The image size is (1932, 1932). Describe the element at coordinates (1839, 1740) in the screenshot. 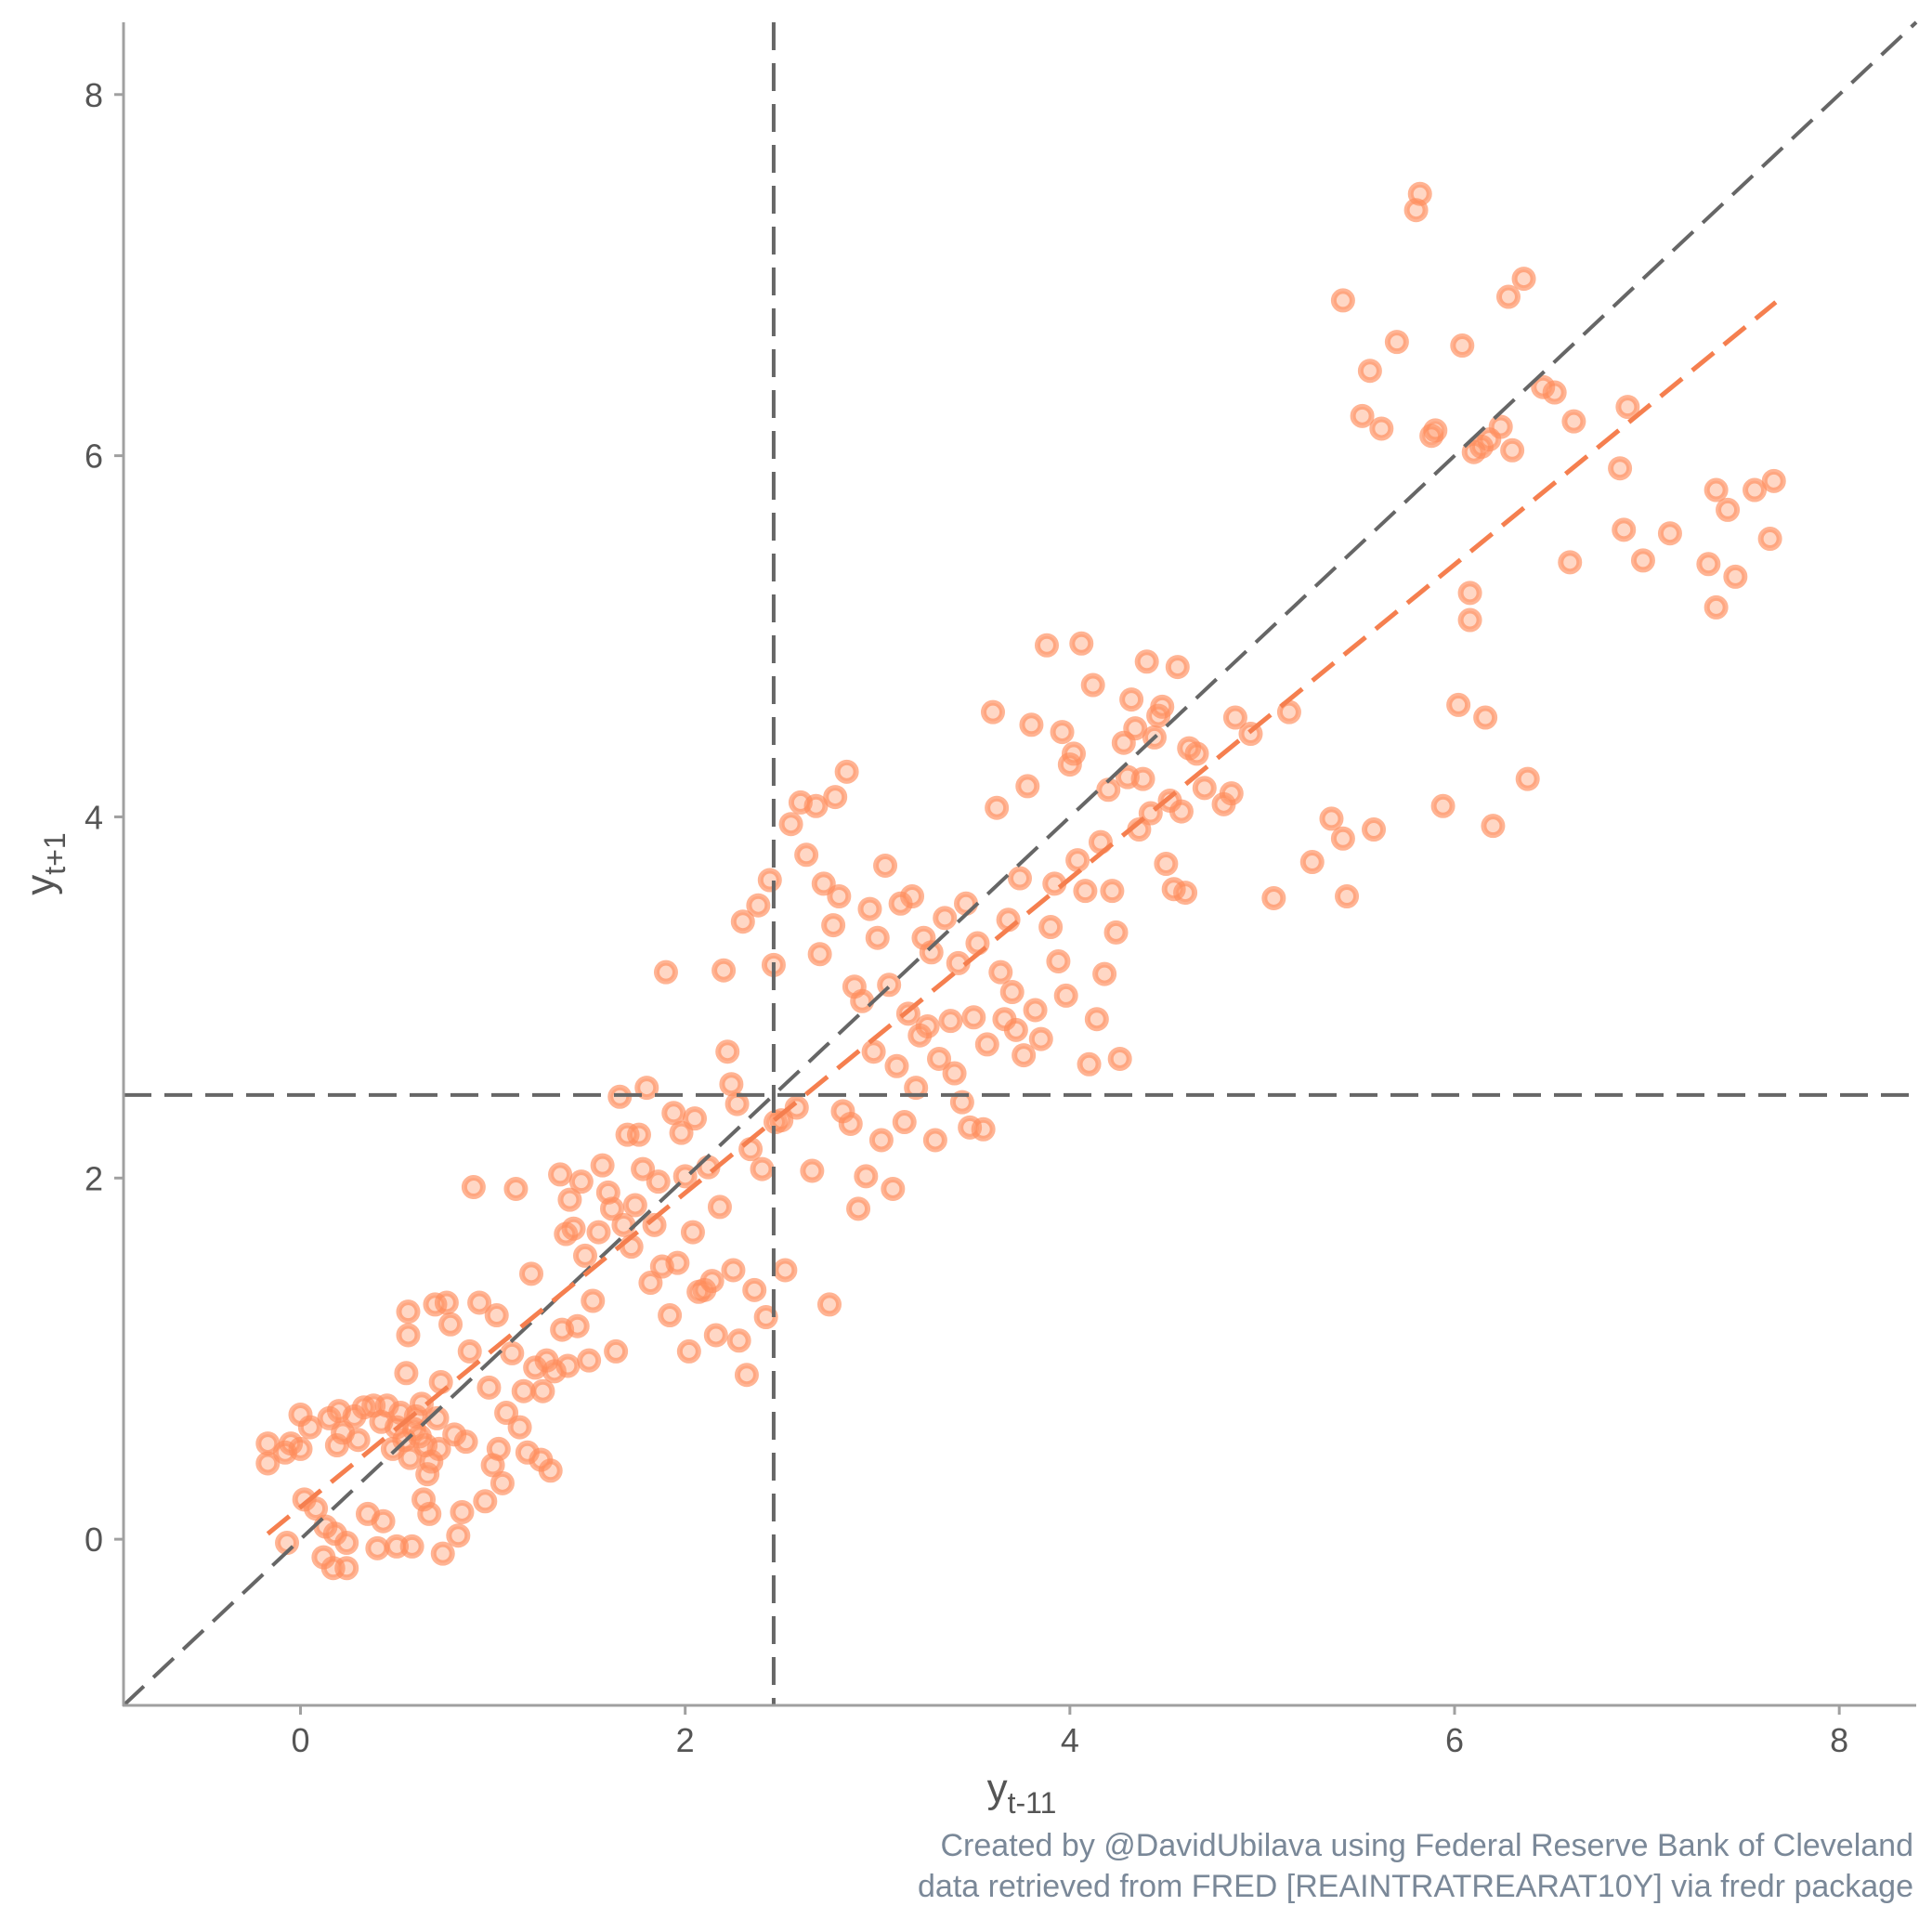

I see `x-tick-label: 8` at that location.